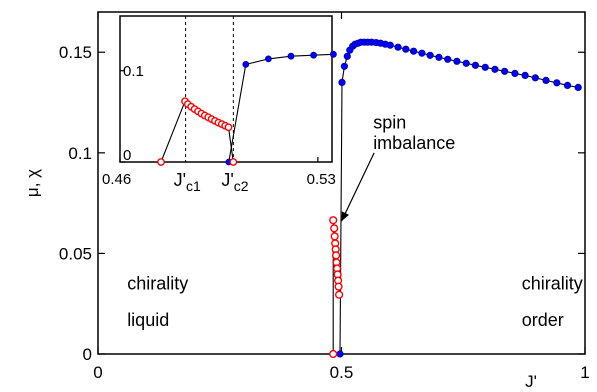 Image resolution: width=597 pixels, height=392 pixels. I want to click on y-axis-label: μ, χ, so click(32, 183).